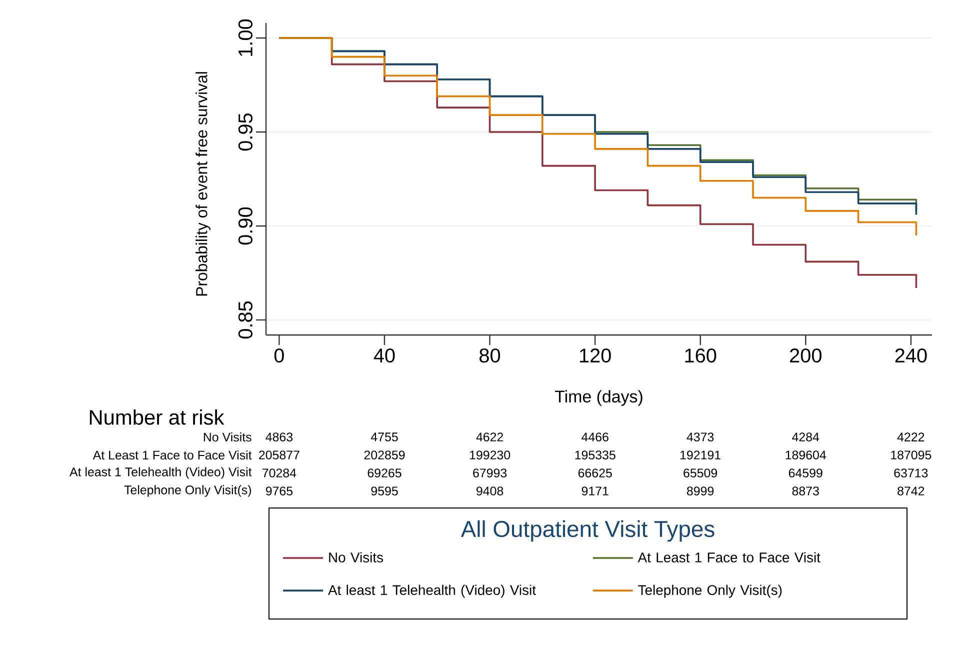 Image resolution: width=958 pixels, height=648 pixels. Describe the element at coordinates (911, 455) in the screenshot. I see `text: 187095` at that location.